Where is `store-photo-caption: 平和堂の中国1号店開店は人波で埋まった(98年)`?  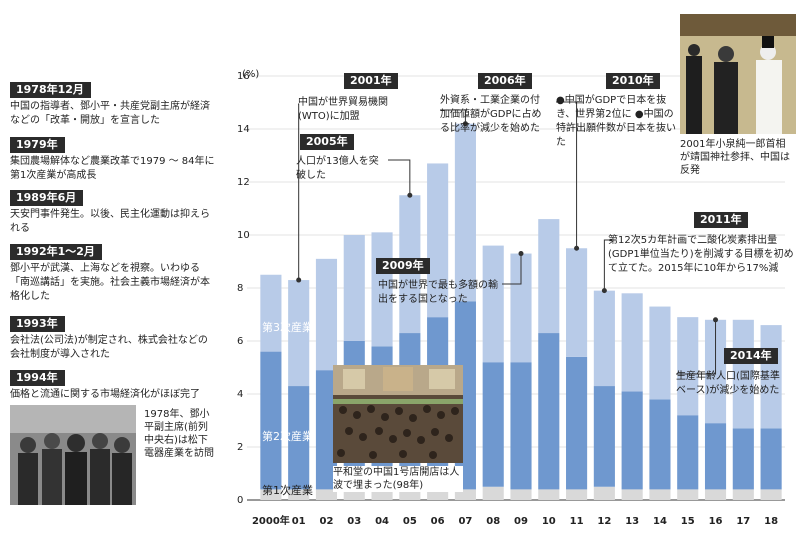
store-photo-caption: 平和堂の中国1号店開店は人波で埋まった(98年) is located at coordinates (398, 479).